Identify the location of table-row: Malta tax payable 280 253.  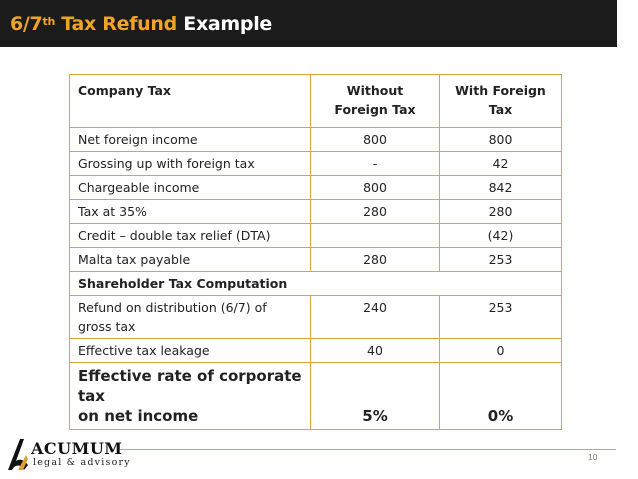
(315, 259).